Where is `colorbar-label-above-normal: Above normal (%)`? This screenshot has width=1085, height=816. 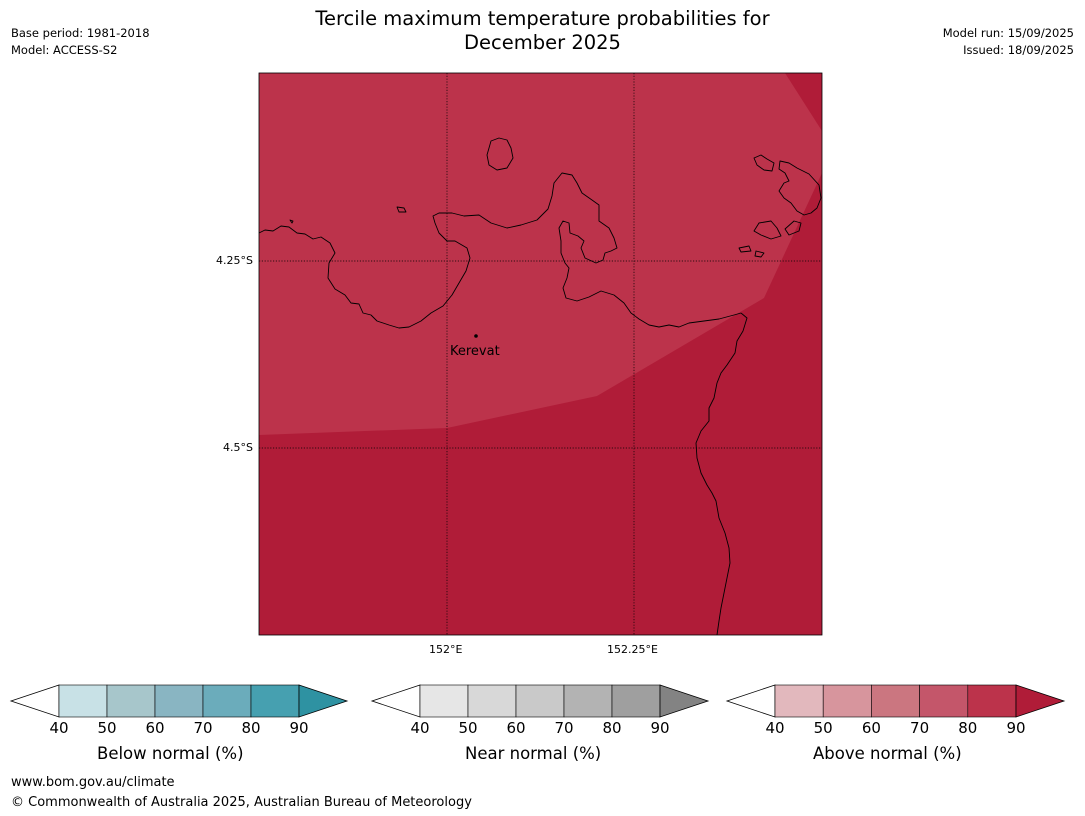
colorbar-label-above-normal: Above normal (%) is located at coordinates (887, 753).